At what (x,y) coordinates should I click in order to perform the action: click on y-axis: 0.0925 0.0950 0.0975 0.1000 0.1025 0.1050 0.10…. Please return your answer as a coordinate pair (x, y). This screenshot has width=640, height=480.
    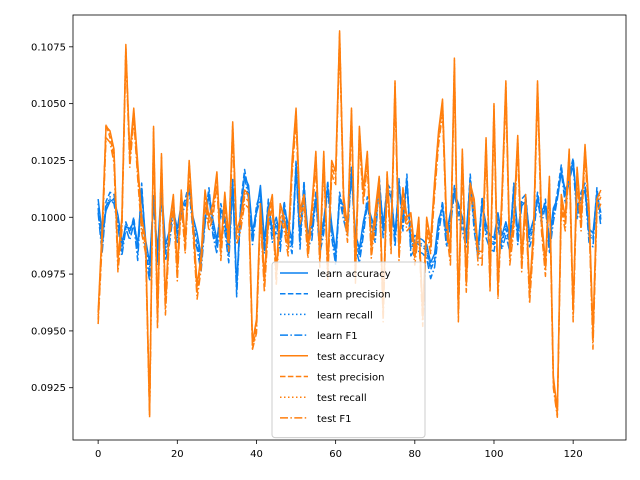
    Looking at the image, I should click on (52, 218).